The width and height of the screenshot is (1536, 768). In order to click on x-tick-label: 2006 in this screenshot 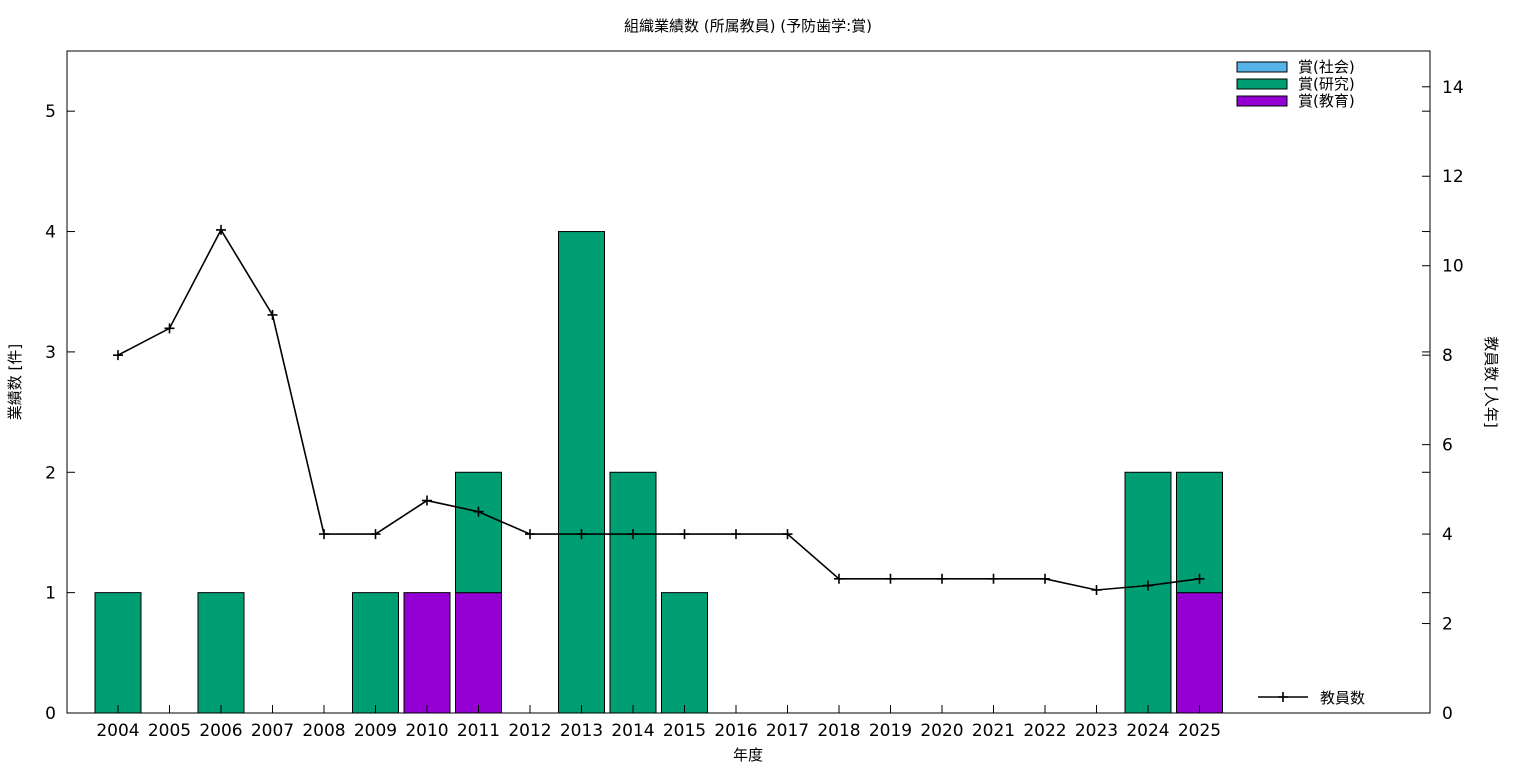, I will do `click(220, 731)`.